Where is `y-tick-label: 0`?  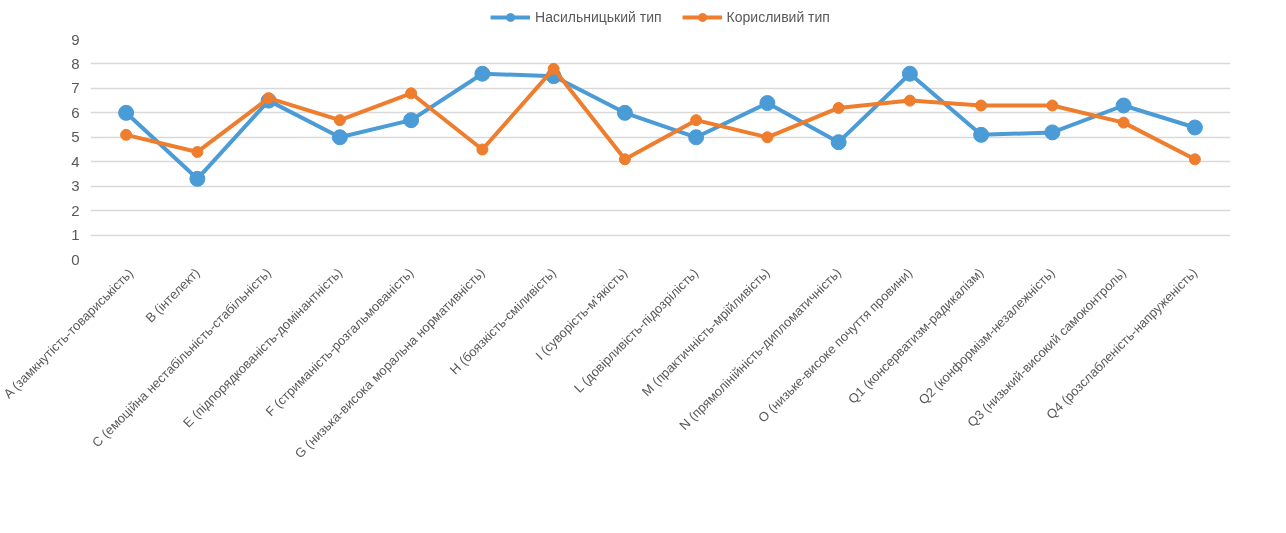
y-tick-label: 0 is located at coordinates (75, 259).